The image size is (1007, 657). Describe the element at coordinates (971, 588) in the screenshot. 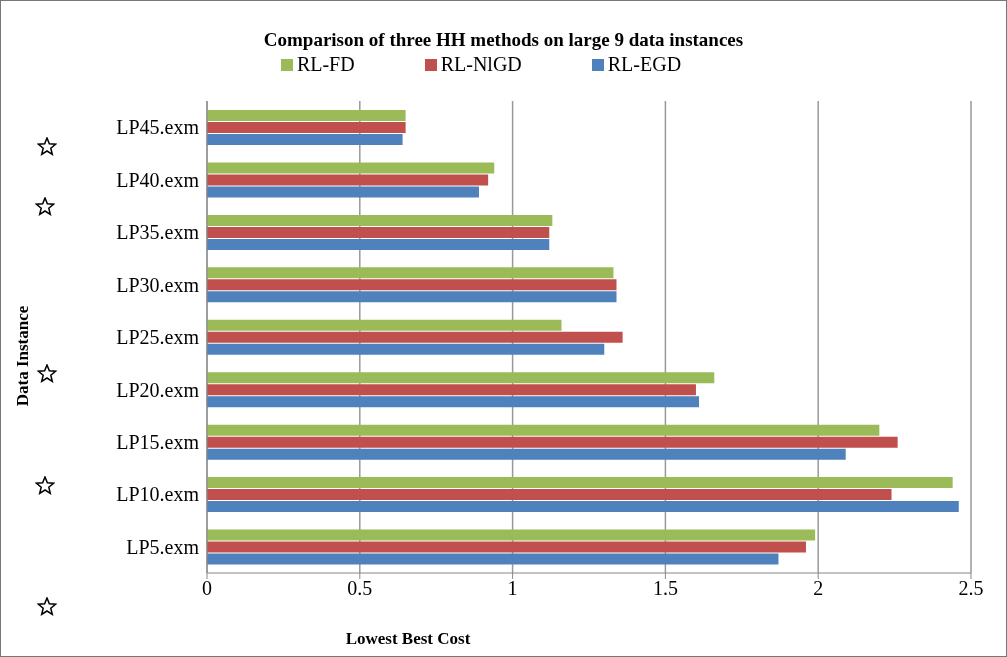

I see `x-tick-label: 2.5` at that location.